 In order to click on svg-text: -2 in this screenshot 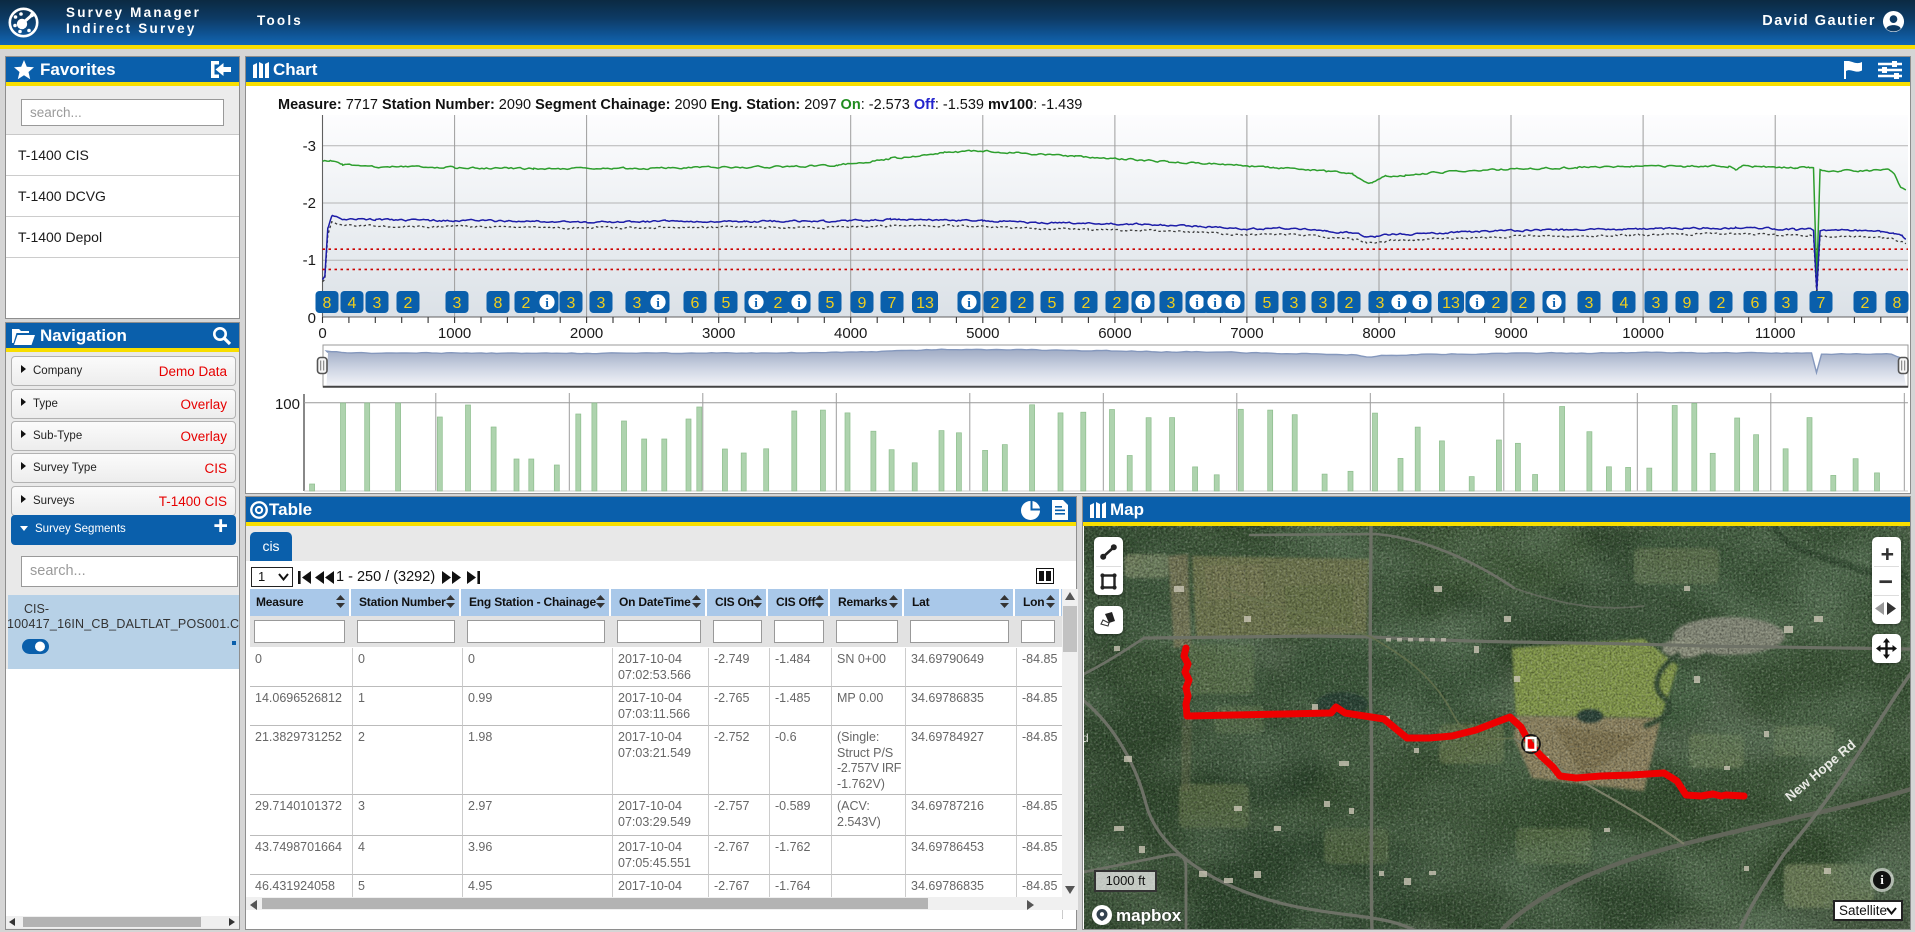, I will do `click(309, 203)`.